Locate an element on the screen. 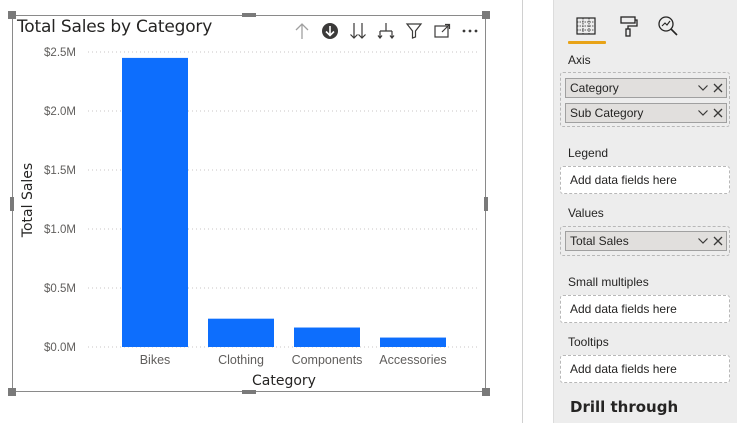 This screenshot has width=737, height=423. legend-section-label: Legend is located at coordinates (588, 153).